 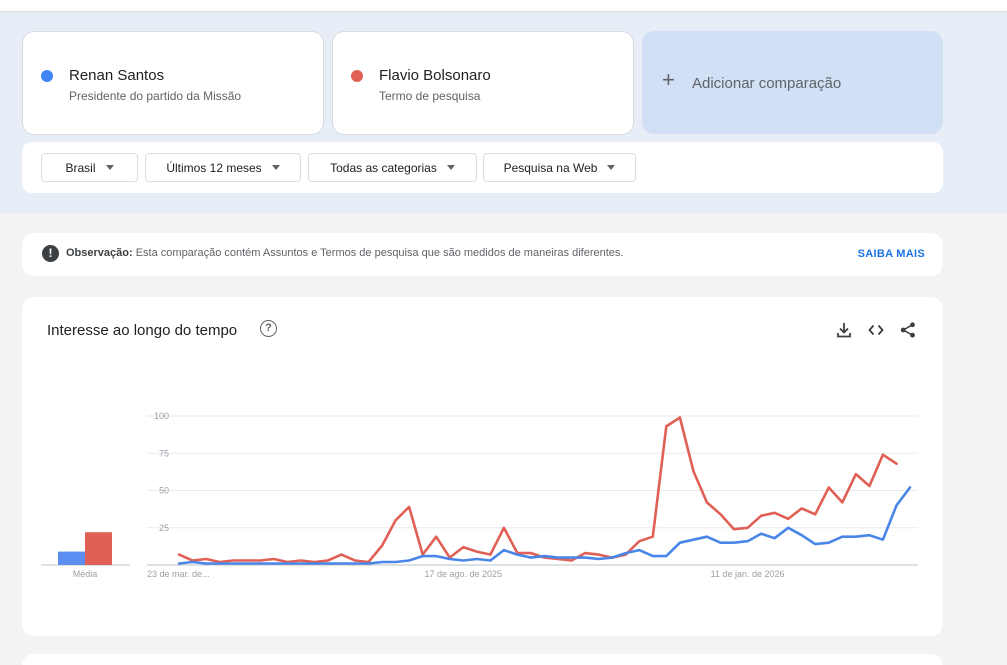 What do you see at coordinates (482, 659) in the screenshot?
I see `next-card` at bounding box center [482, 659].